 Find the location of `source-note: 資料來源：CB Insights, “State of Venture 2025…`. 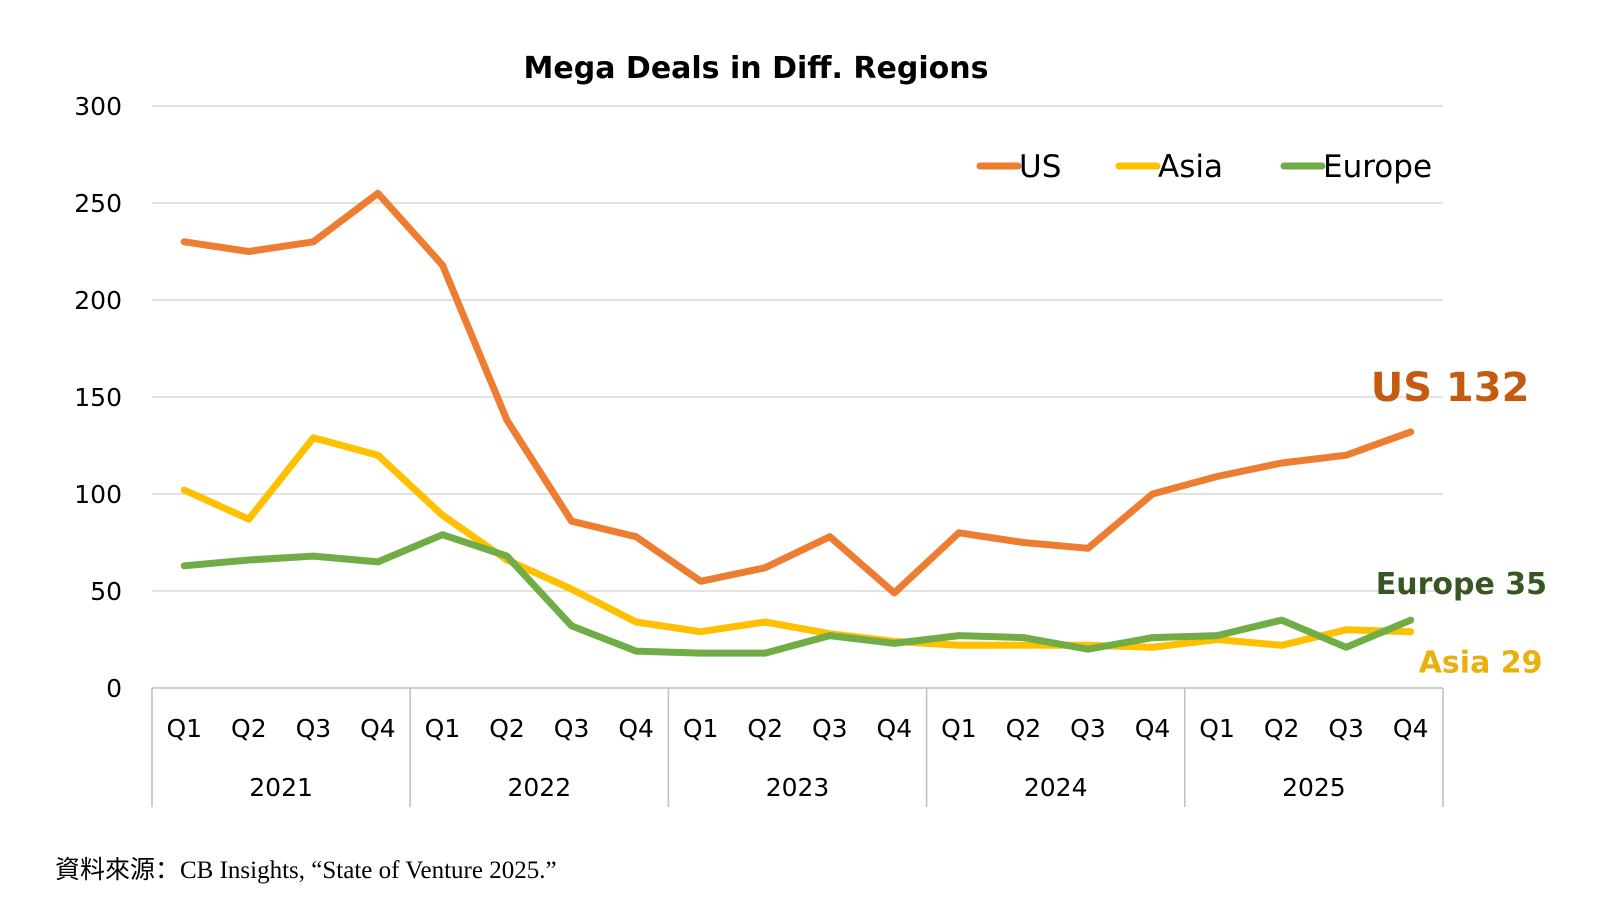

source-note: 資料來源：CB Insights, “State of Venture 2025… is located at coordinates (306, 870).